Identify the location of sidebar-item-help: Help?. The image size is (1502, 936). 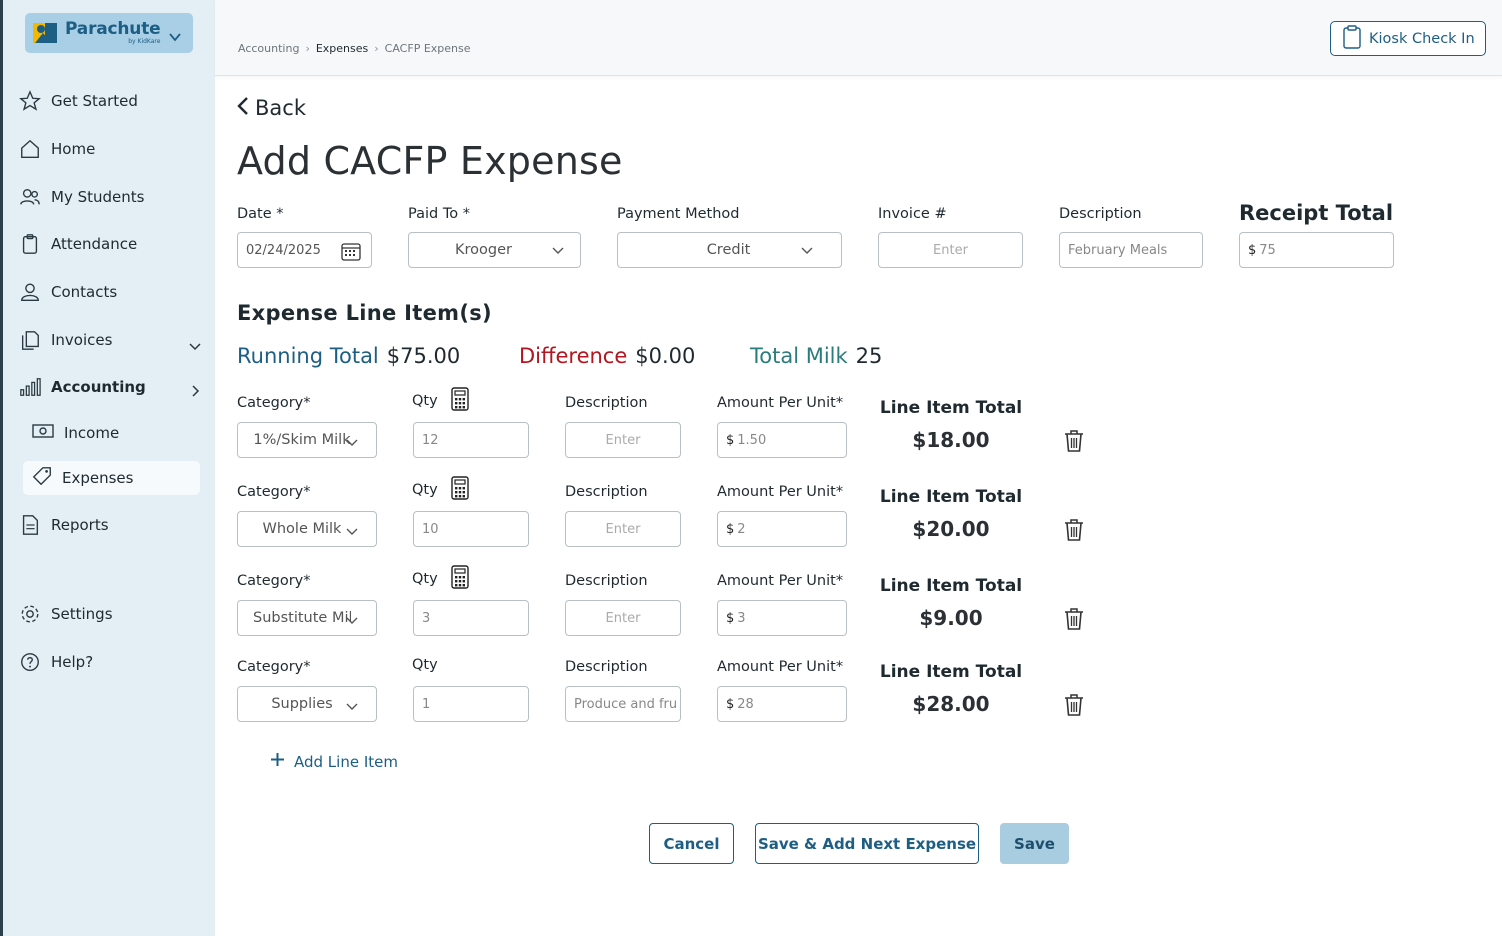
(55, 662).